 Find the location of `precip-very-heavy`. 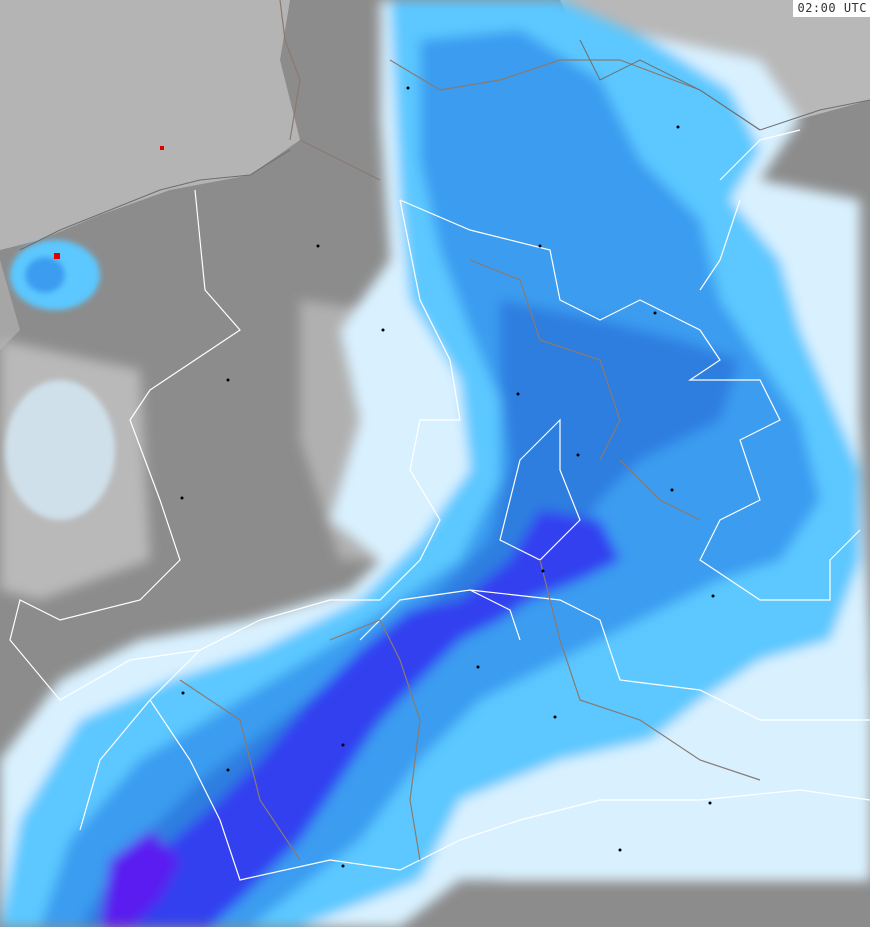

precip-very-heavy is located at coordinates (140, 878).